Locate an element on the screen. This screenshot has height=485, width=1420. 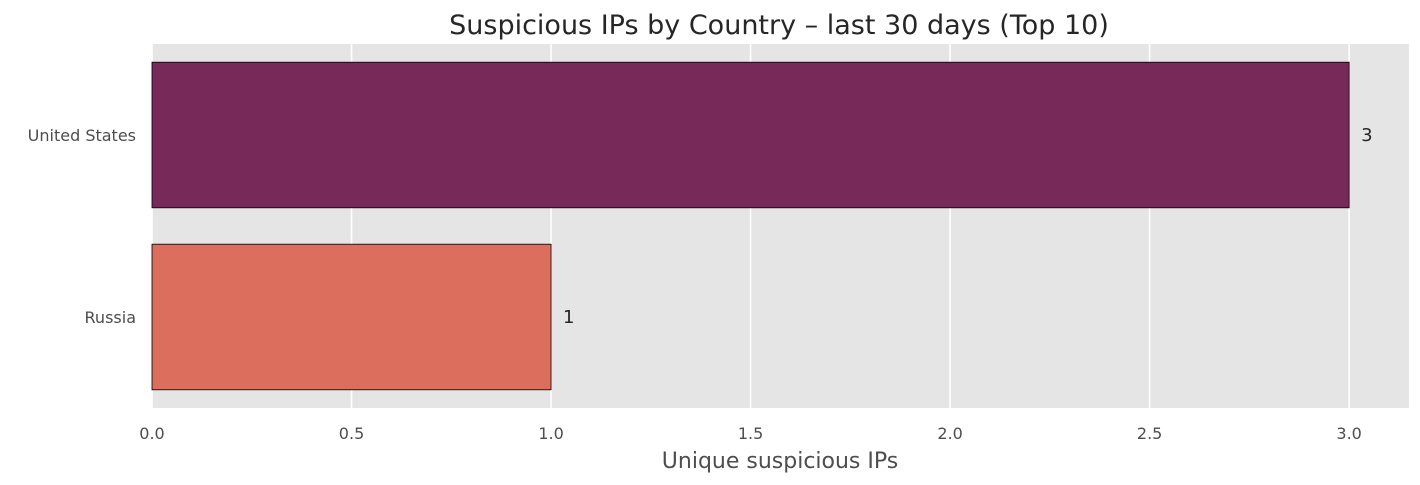
bar is located at coordinates (351, 317).